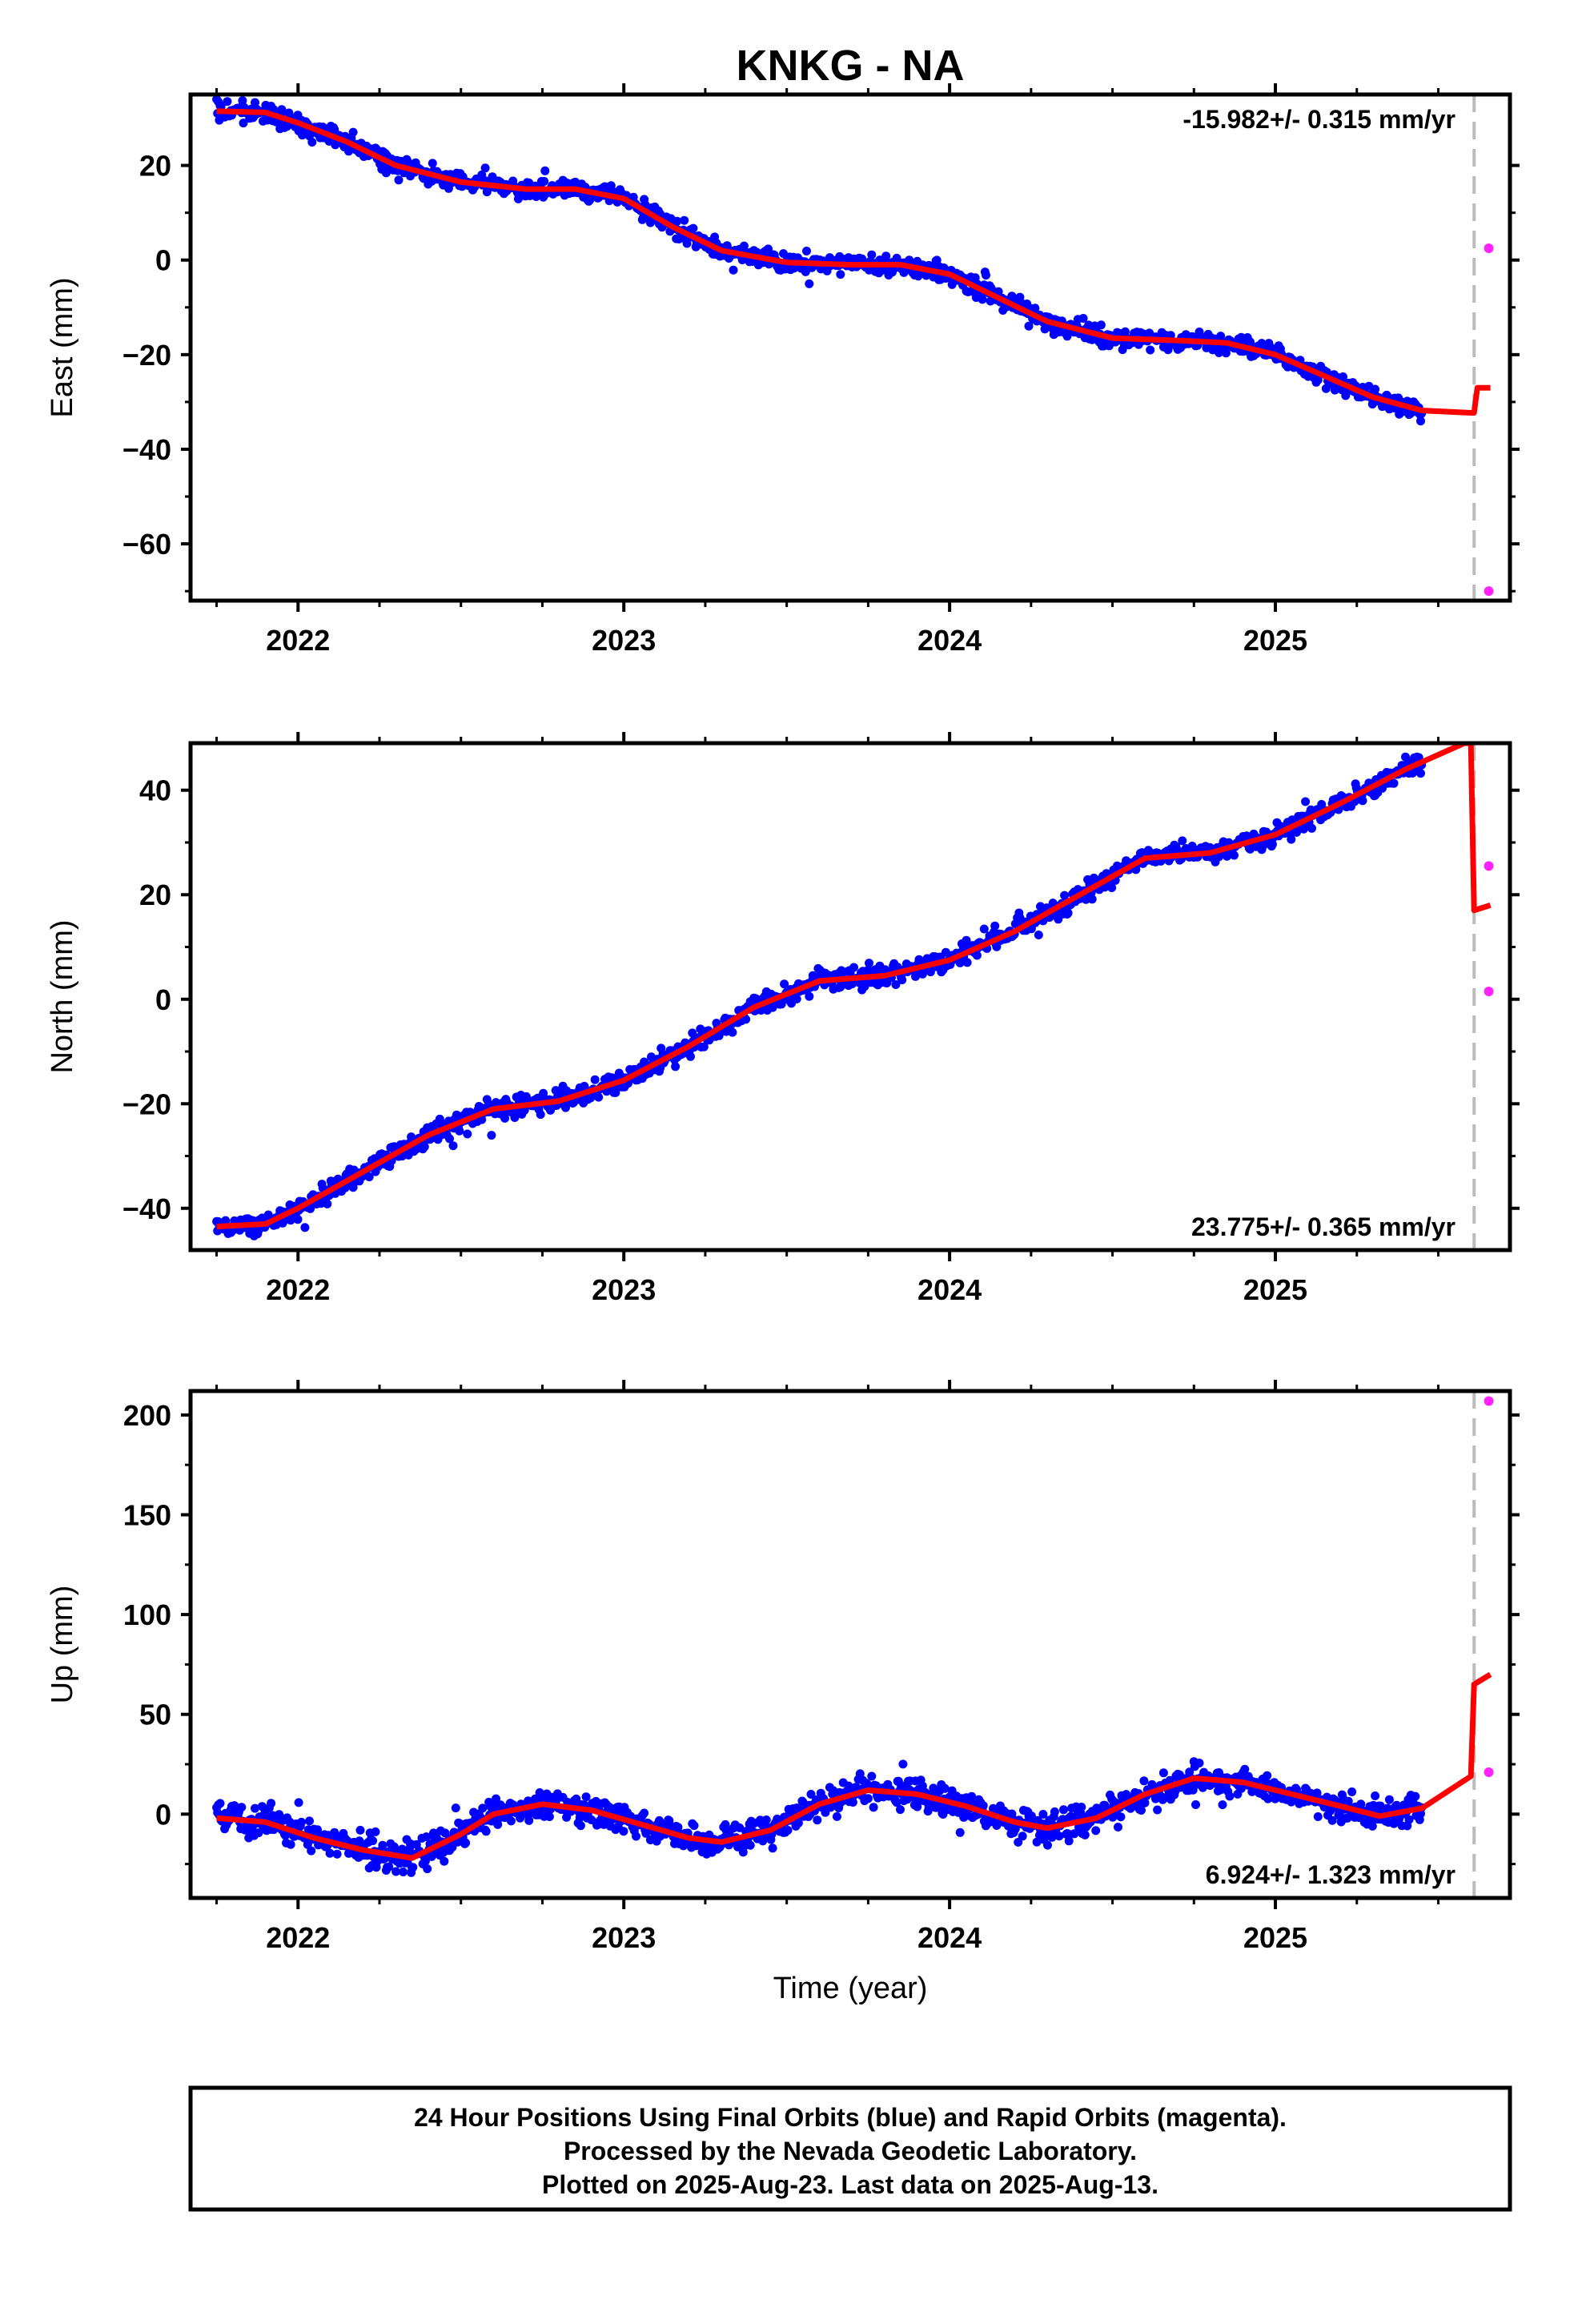  What do you see at coordinates (298, 1289) in the screenshot?
I see `x-tick-label: 2022` at bounding box center [298, 1289].